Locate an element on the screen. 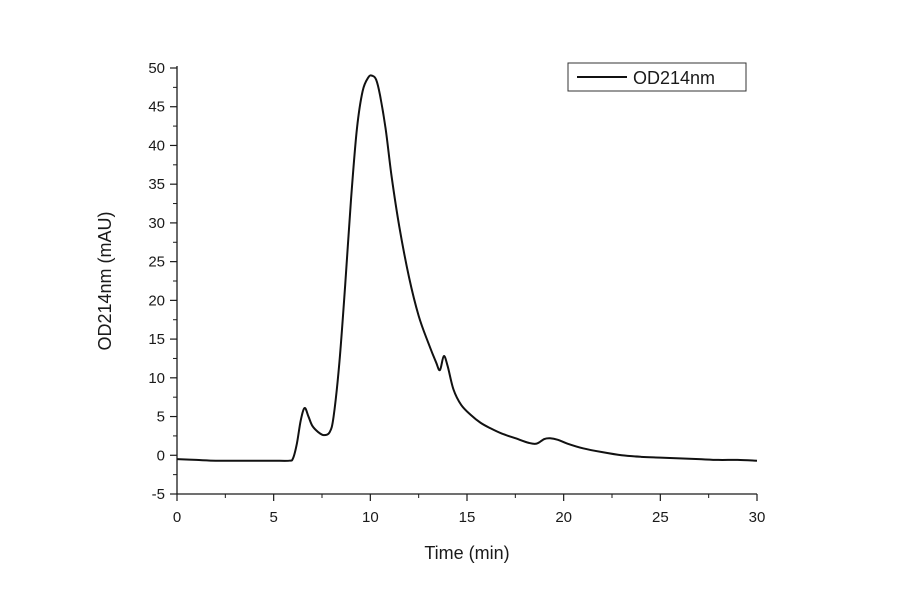 The image size is (900, 594). y-tick-label: 15 is located at coordinates (156, 339).